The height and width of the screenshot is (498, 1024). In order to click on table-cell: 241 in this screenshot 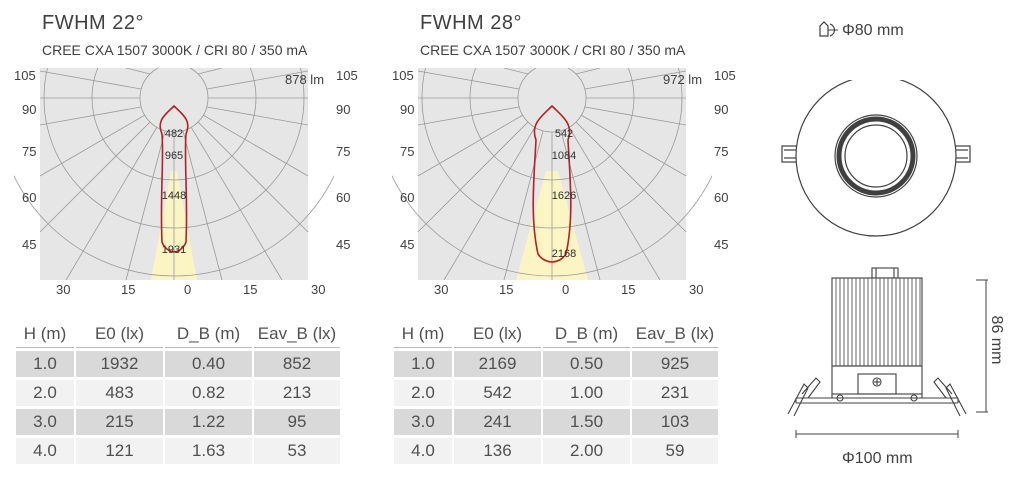, I will do `click(497, 422)`.